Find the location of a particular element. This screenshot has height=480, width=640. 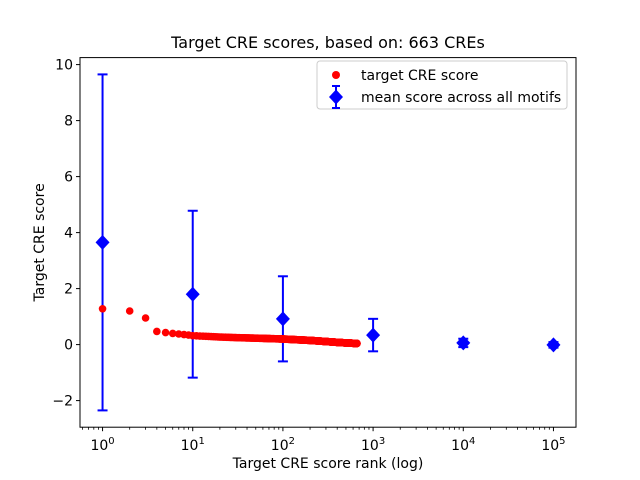

y-tick-label: 2 is located at coordinates (68, 290).